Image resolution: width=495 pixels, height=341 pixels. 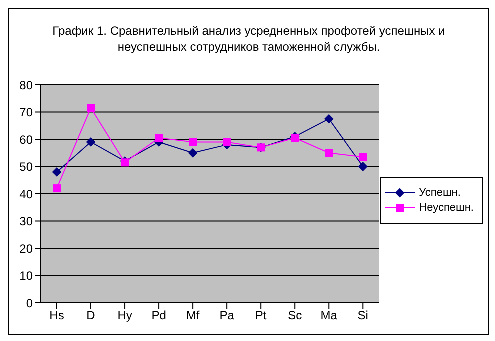 I want to click on x-tick-label: Hs, so click(x=57, y=315).